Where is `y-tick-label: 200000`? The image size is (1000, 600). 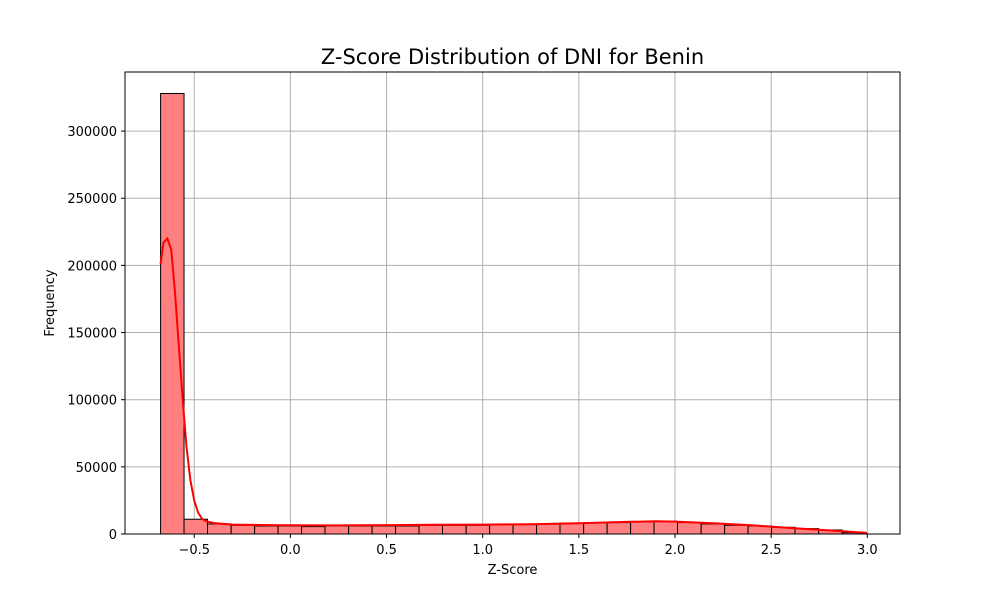 y-tick-label: 200000 is located at coordinates (92, 266).